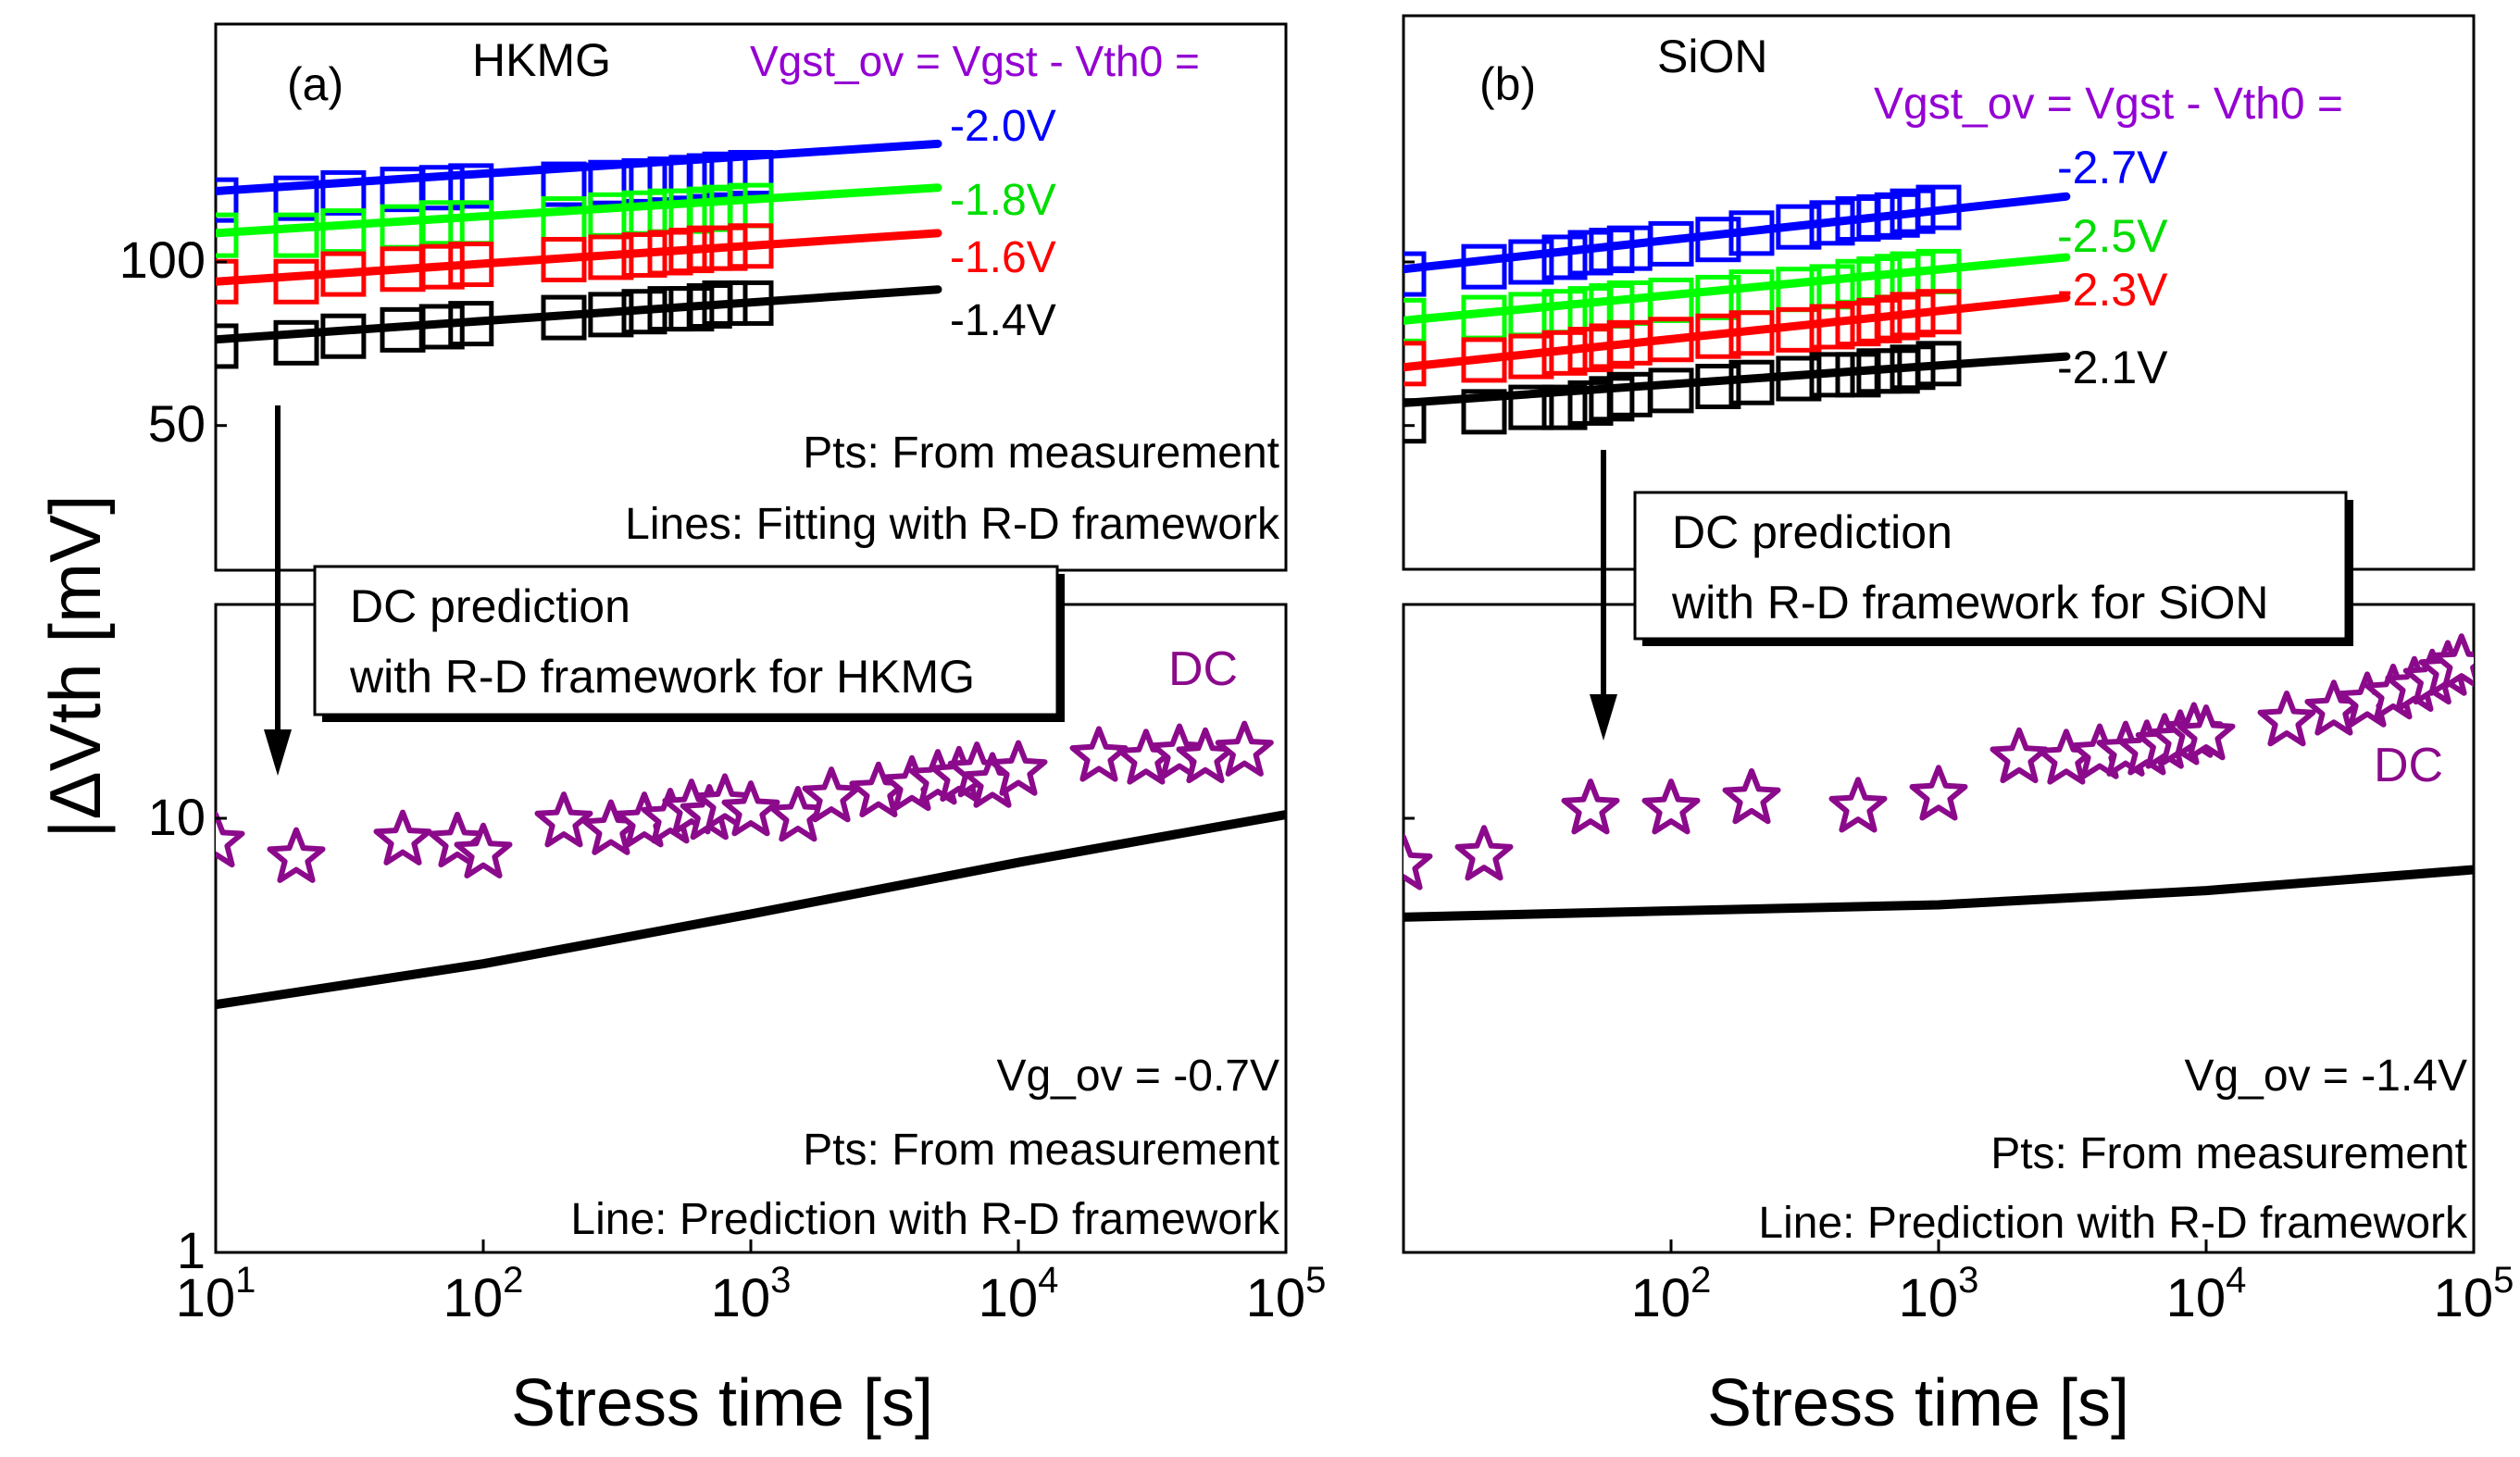 The width and height of the screenshot is (2520, 1457). I want to click on panel-b-bottom-note-3: Line: Prediction with R-D framework, so click(2113, 1223).